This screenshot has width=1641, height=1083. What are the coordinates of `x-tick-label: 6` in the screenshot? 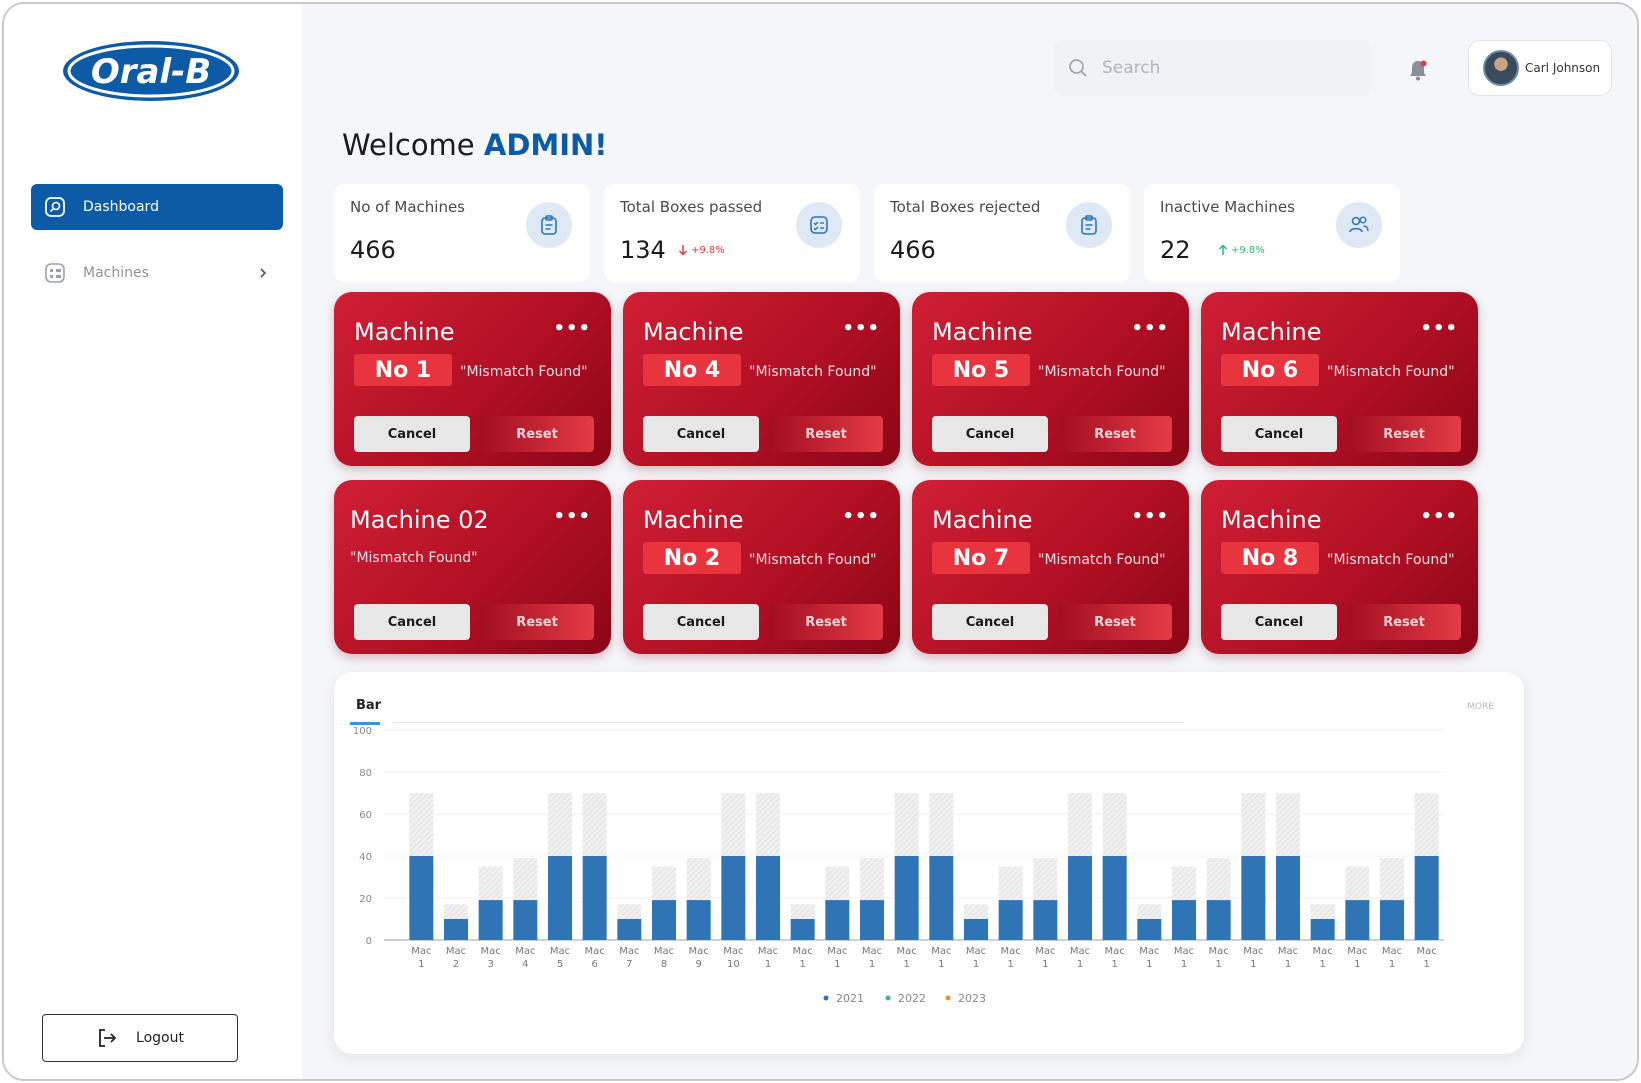 It's located at (594, 964).